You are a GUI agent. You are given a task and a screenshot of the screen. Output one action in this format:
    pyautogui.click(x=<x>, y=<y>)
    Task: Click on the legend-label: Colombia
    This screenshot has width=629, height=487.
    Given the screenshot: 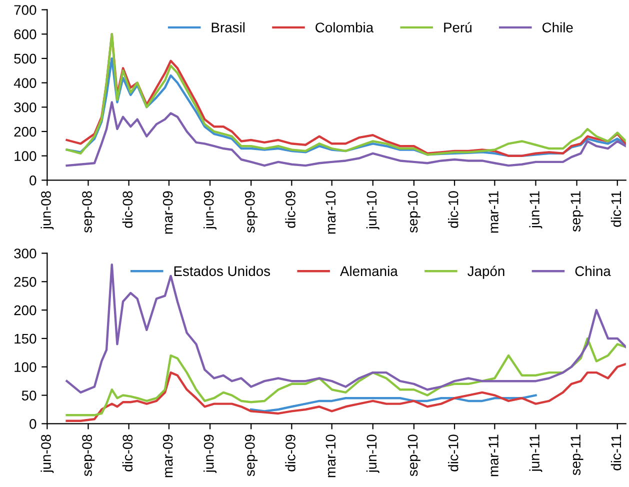 What is the action you would take?
    pyautogui.click(x=345, y=27)
    